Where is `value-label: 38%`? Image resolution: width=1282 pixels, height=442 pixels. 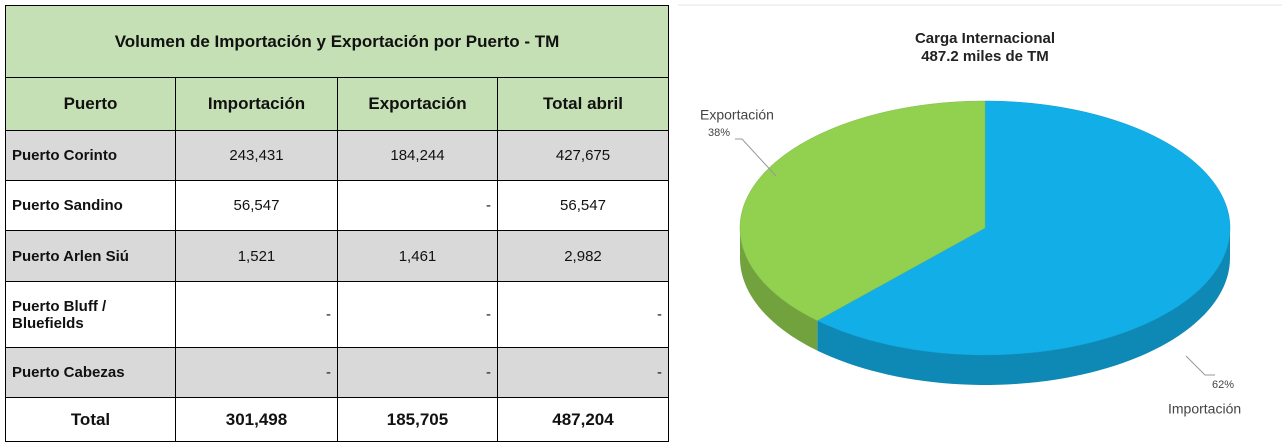 value-label: 38% is located at coordinates (719, 133).